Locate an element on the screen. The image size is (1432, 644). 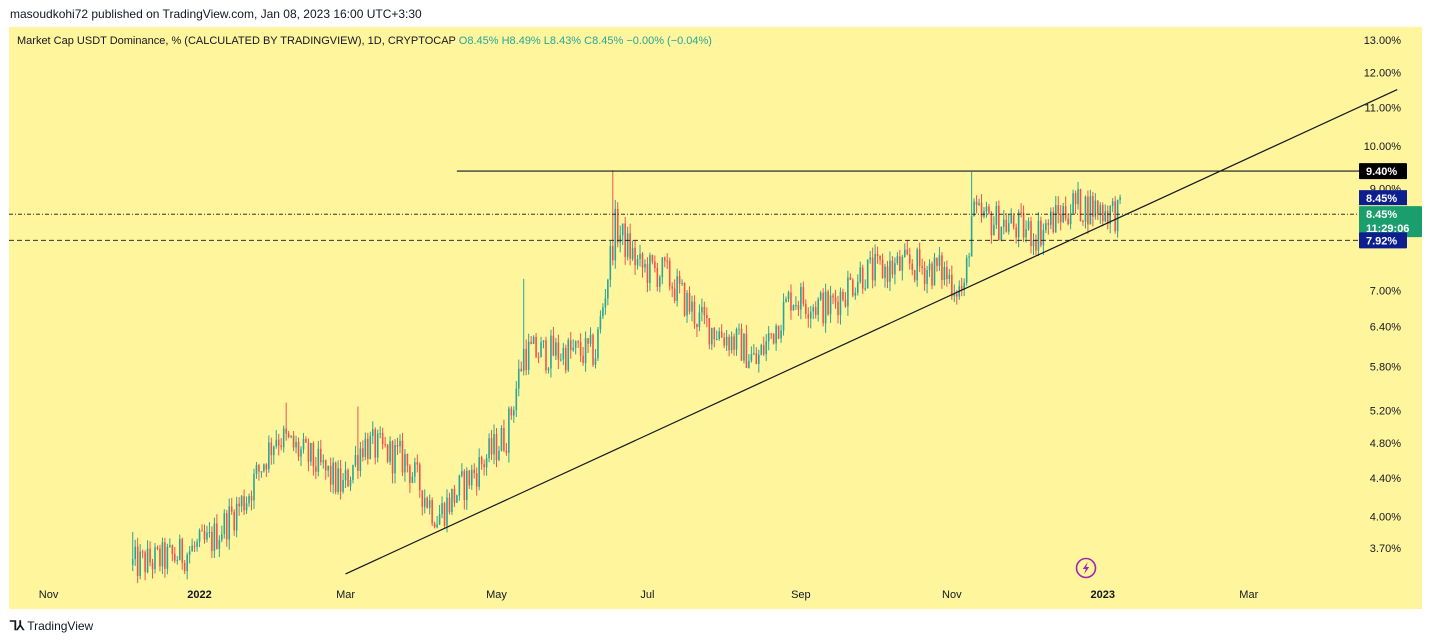
x-tick-label: Sep is located at coordinates (801, 595).